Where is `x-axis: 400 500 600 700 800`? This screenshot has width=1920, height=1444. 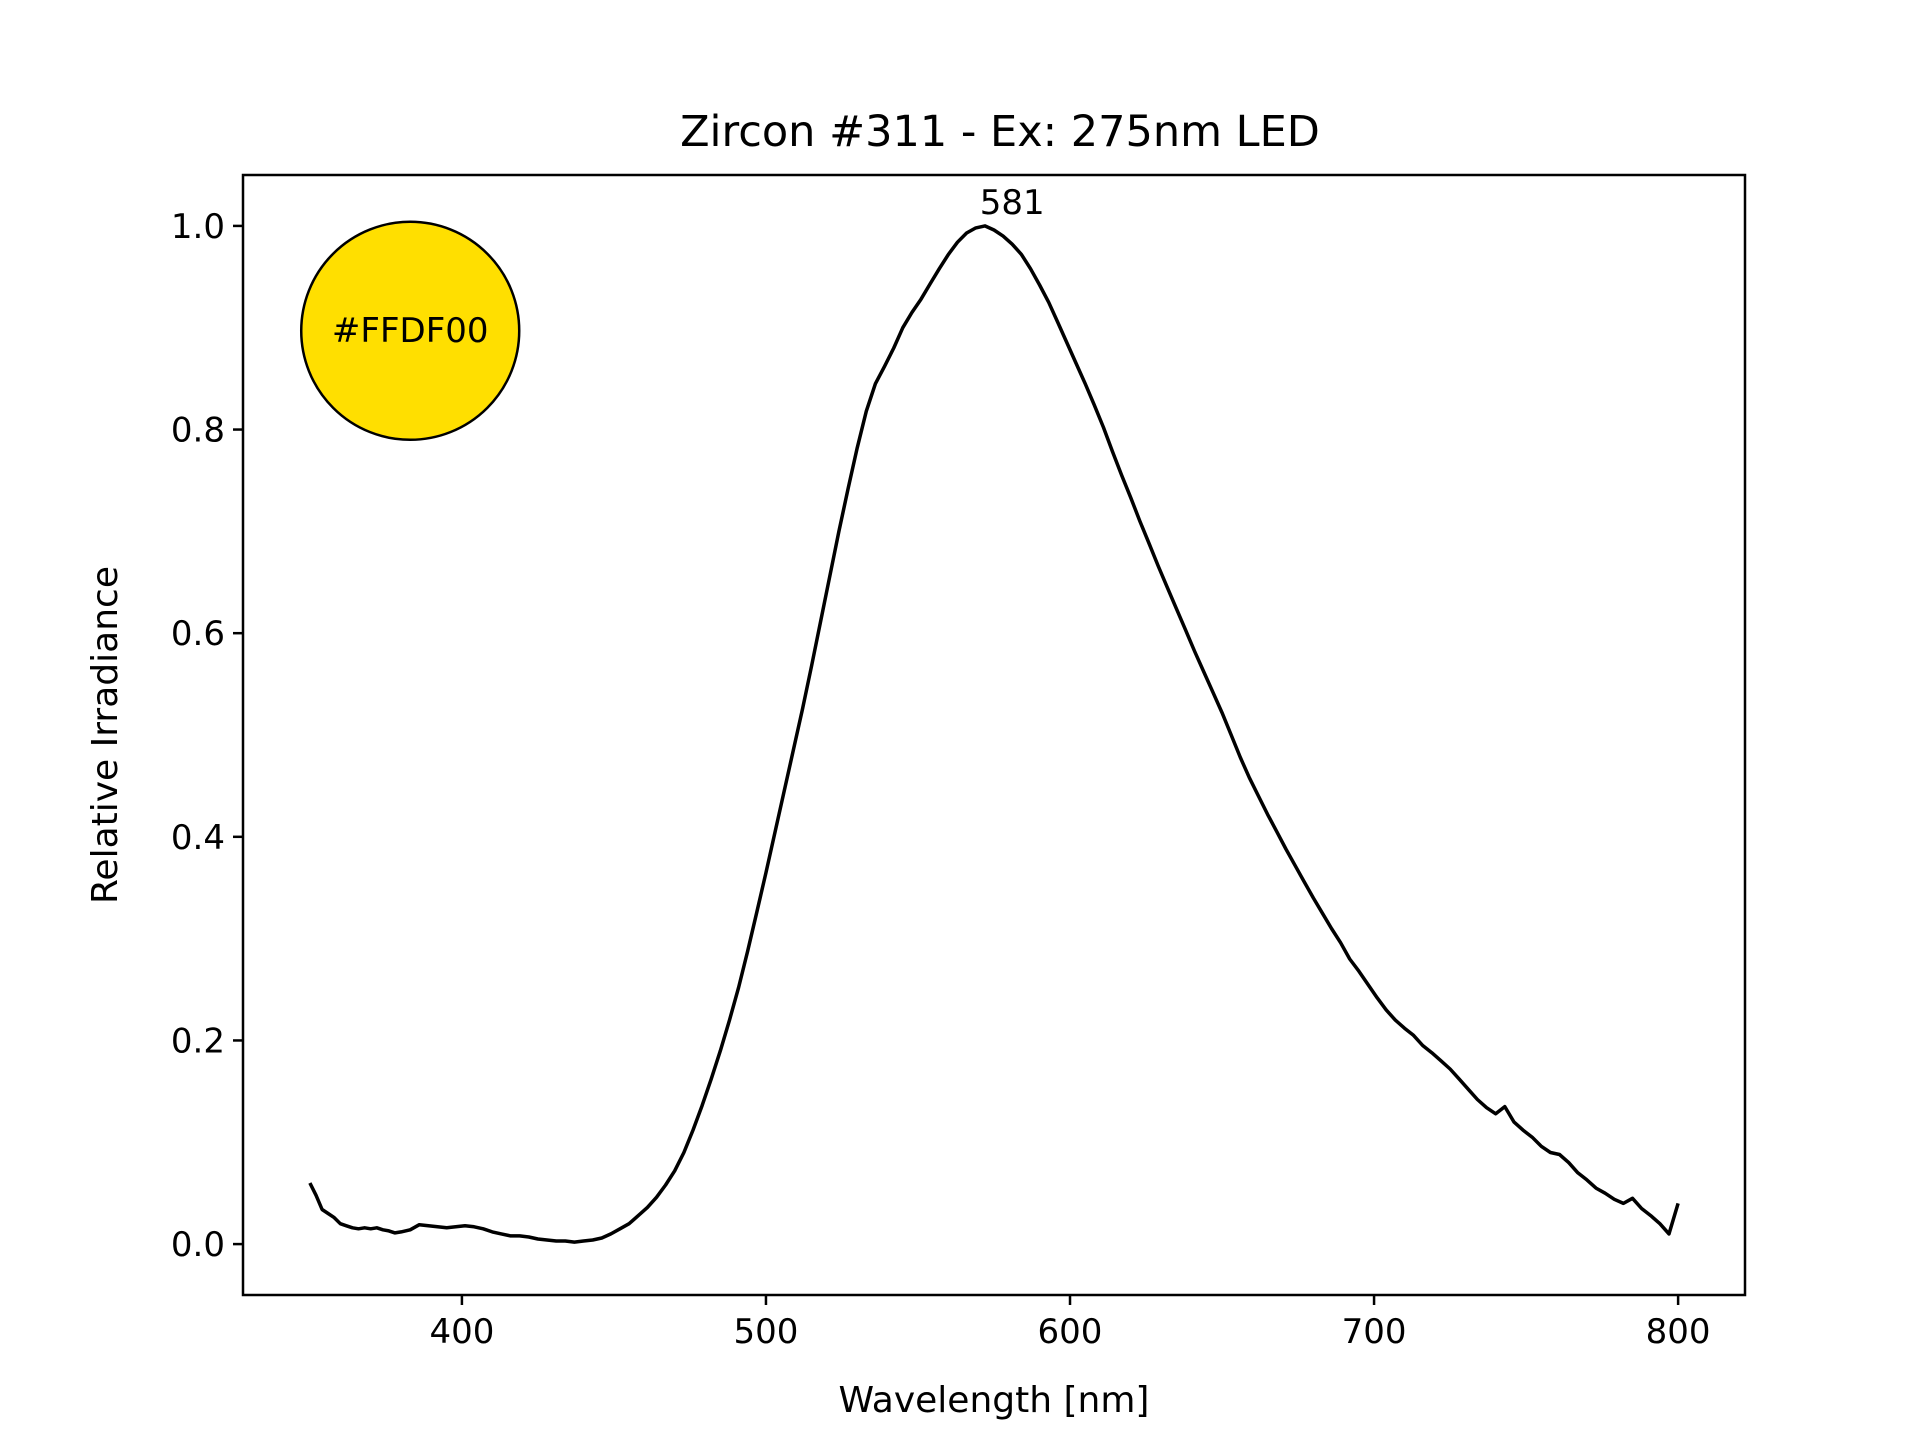
x-axis: 400 500 600 700 800 is located at coordinates (1070, 1323).